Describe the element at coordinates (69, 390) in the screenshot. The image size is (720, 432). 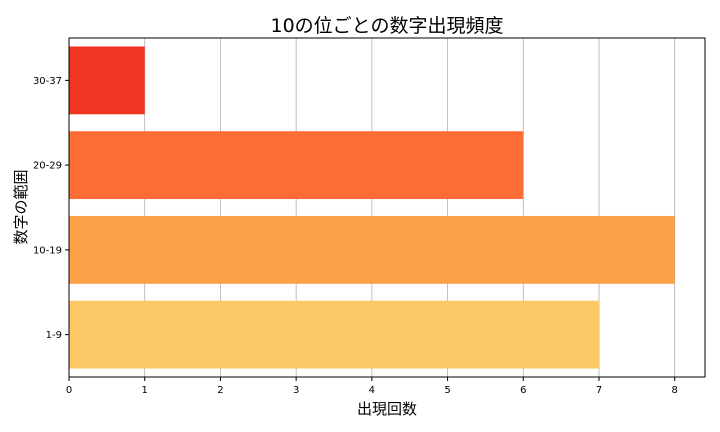
I see `x-tick-label: 0` at that location.